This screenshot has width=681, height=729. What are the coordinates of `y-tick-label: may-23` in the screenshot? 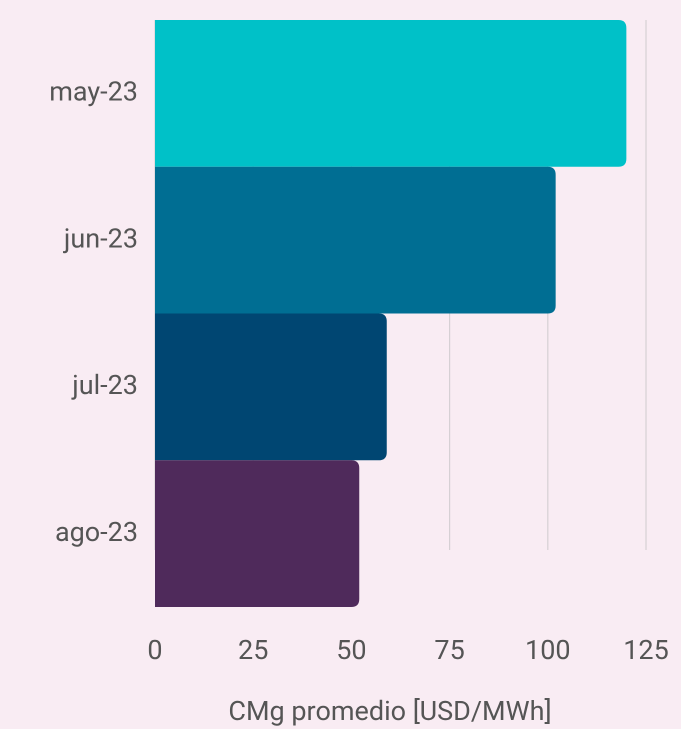 It's located at (93, 92).